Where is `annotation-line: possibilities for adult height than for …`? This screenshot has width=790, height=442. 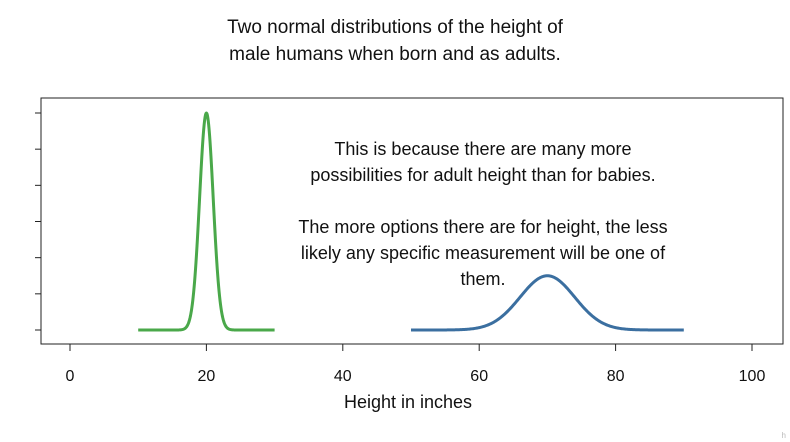
annotation-line: possibilities for adult height than for … is located at coordinates (483, 175).